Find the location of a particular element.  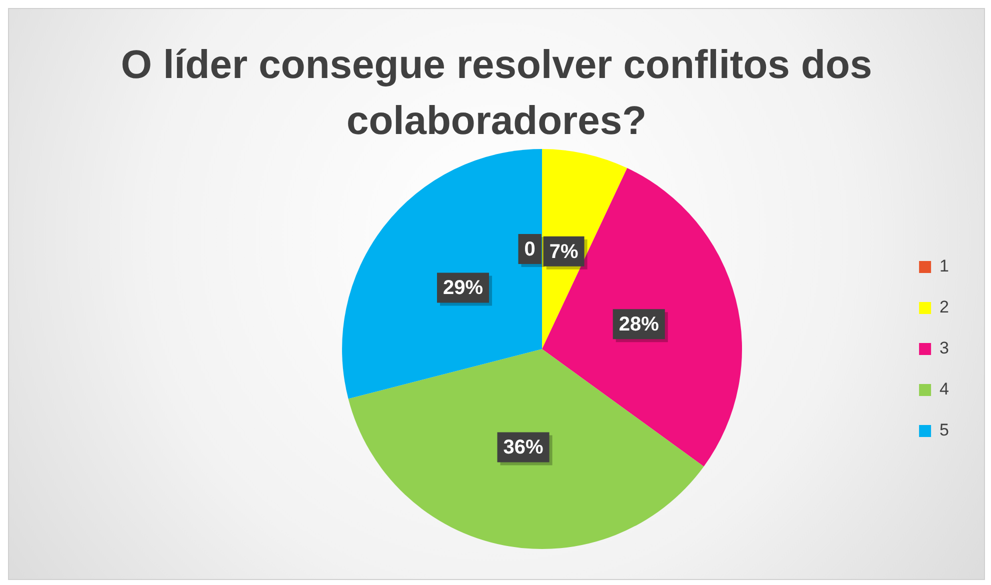

data-label: 28% is located at coordinates (639, 325).